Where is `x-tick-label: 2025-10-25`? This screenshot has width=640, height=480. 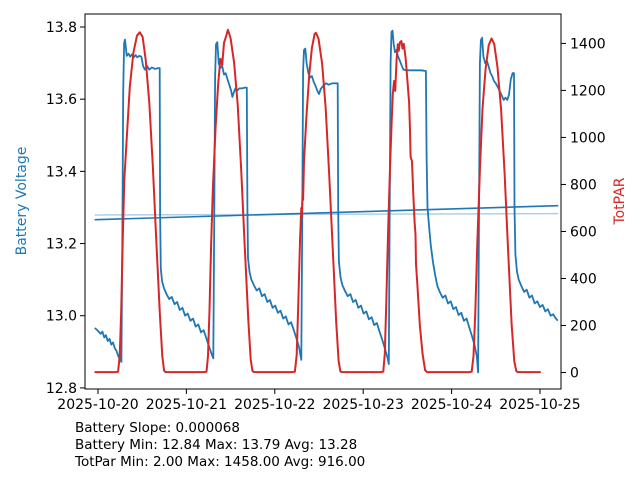
x-tick-label: 2025-10-25 is located at coordinates (539, 405).